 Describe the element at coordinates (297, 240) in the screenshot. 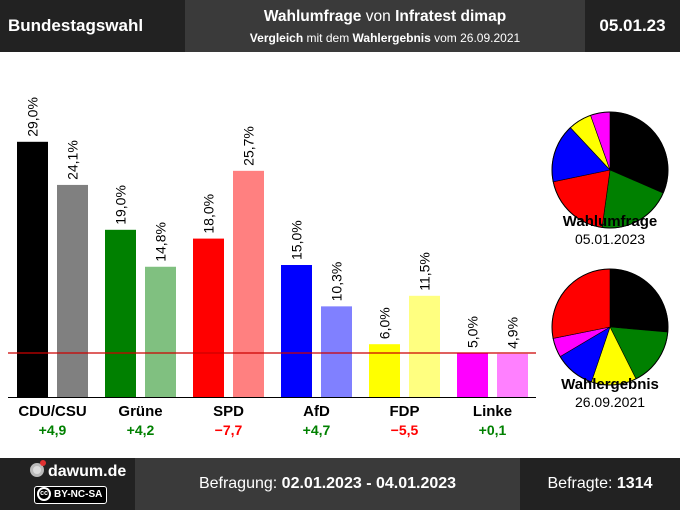

I see `value-label-current-3: 15,0%` at that location.